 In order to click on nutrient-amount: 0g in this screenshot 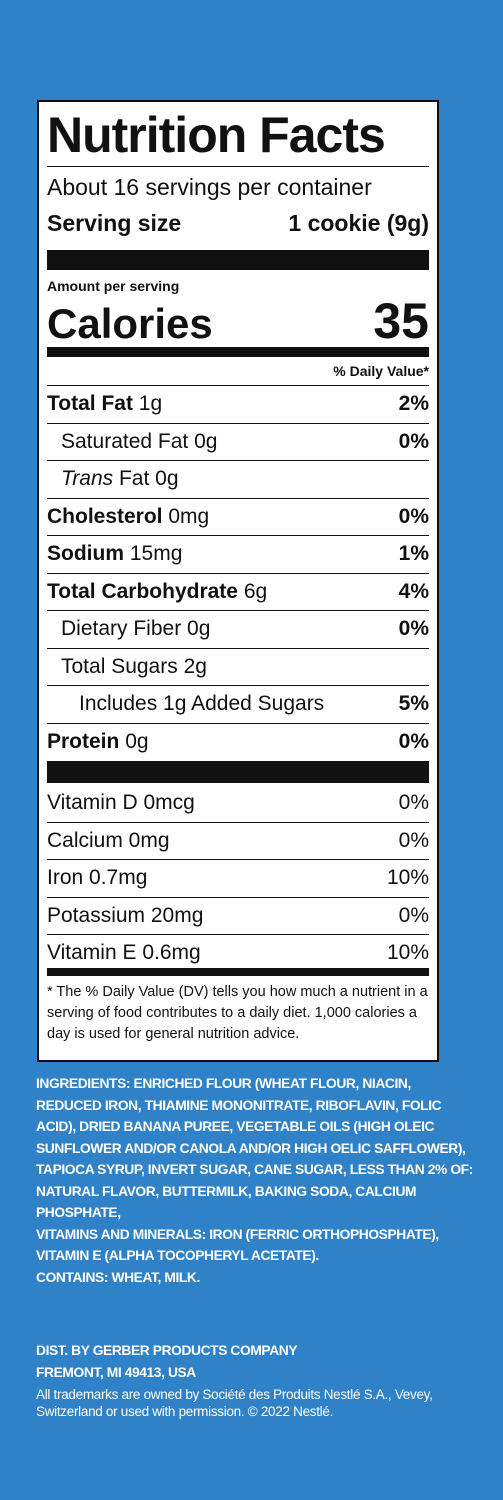, I will do `click(137, 741)`.